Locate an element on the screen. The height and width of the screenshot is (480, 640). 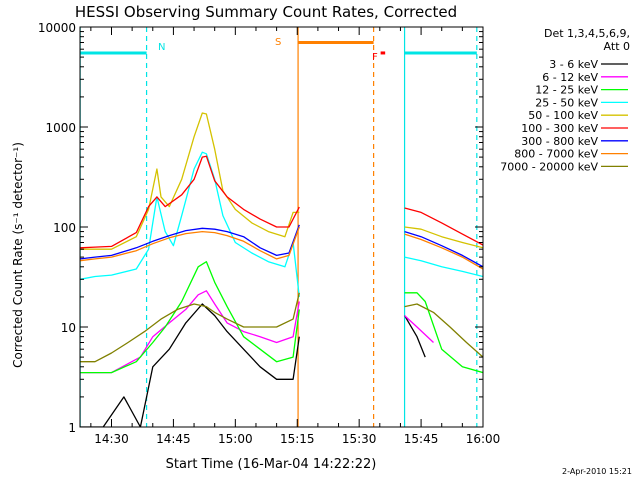
series-line-3-post-gap is located at coordinates (443, 267).